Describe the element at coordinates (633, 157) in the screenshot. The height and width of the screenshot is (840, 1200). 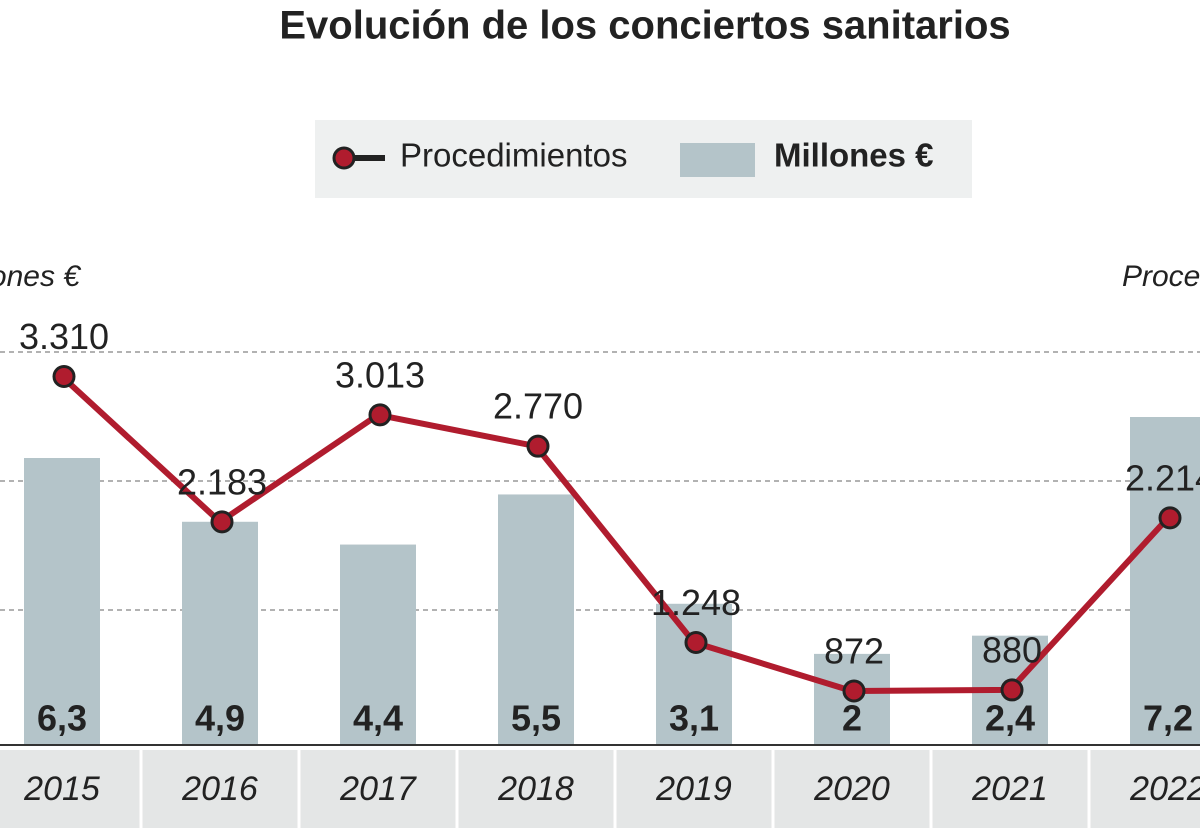
I see `legend: Procedimientos Millones €` at that location.